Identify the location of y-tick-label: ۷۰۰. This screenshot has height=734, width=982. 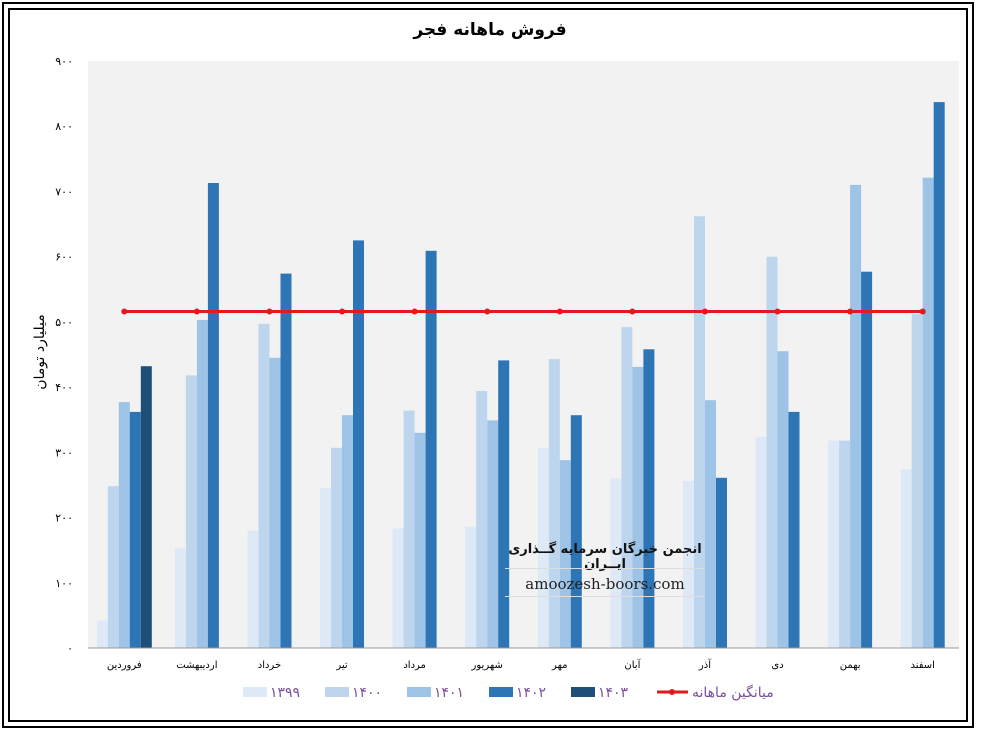
(64, 191).